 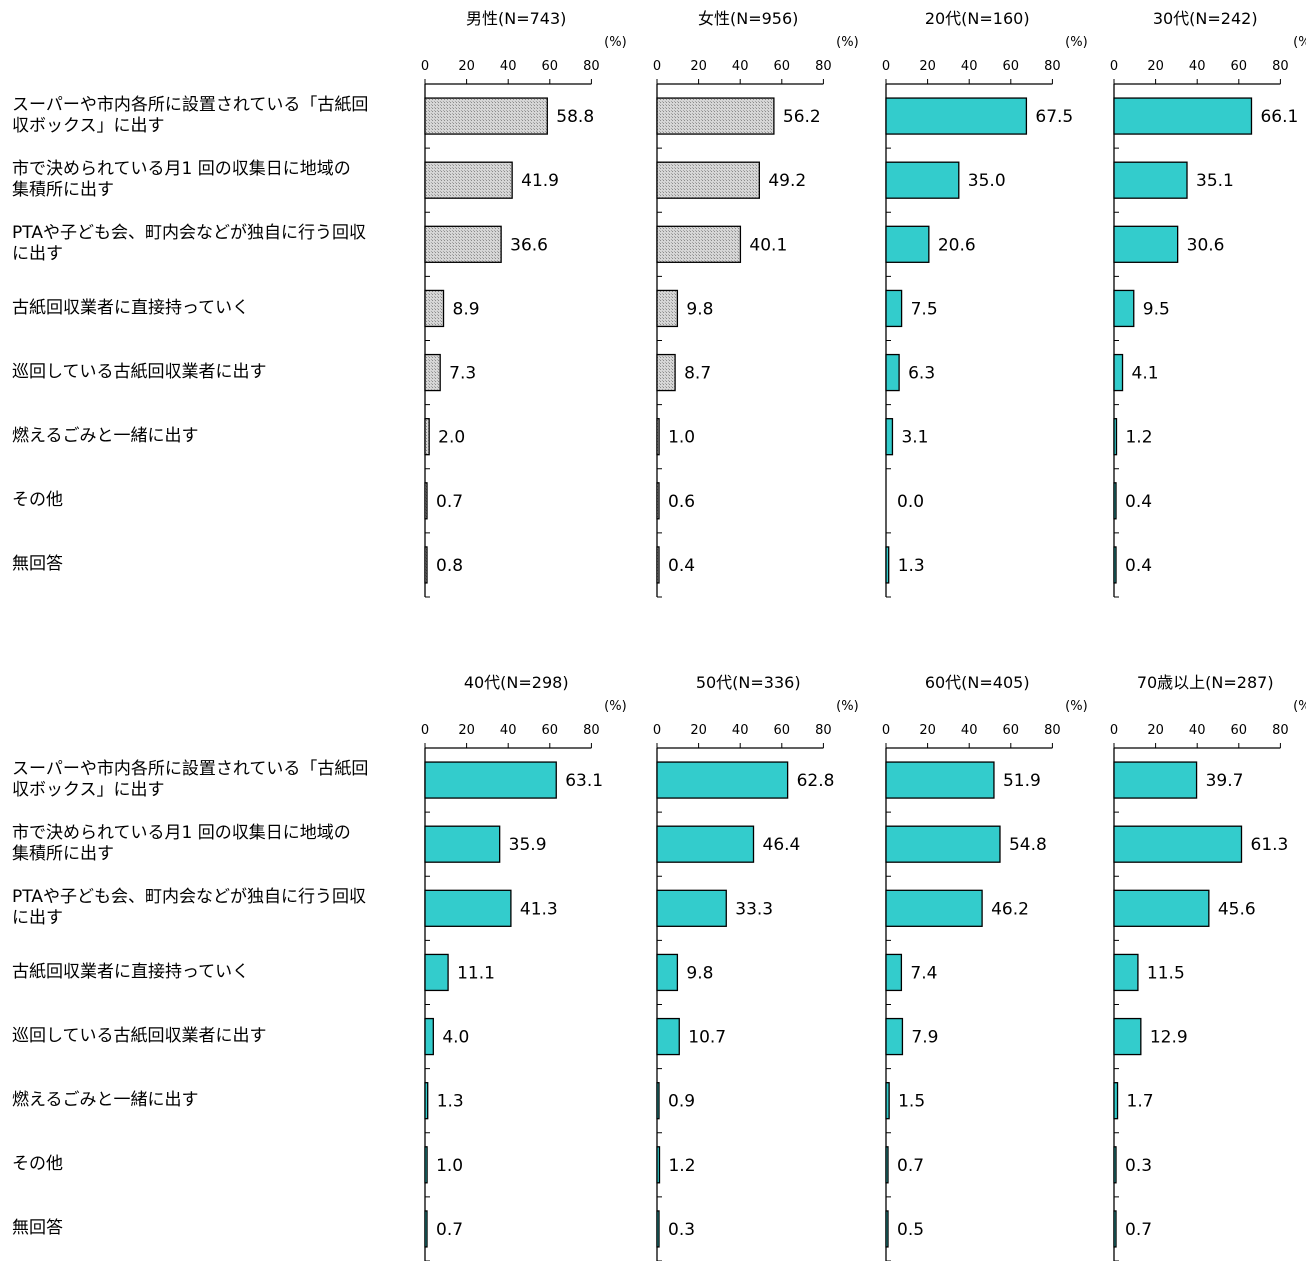 What do you see at coordinates (754, 909) in the screenshot?
I see `data-label: 33.3` at bounding box center [754, 909].